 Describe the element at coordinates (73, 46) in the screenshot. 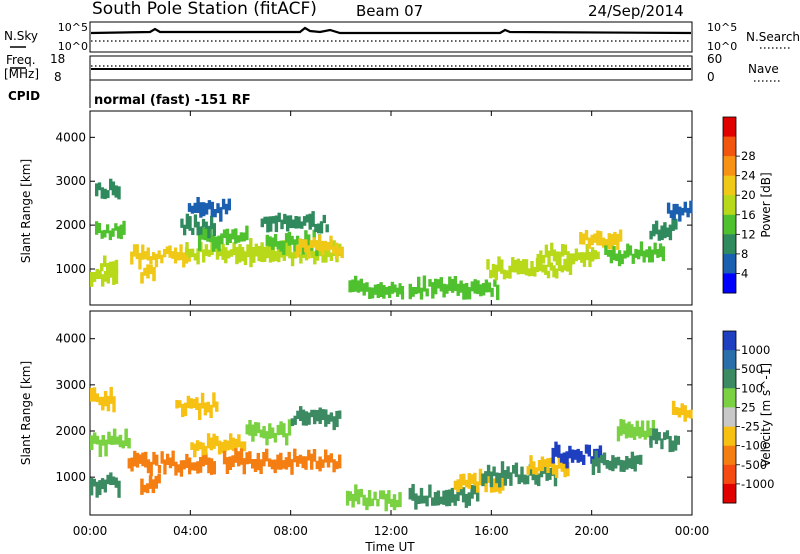

I see `noise-tick-bottom: 10^0` at that location.